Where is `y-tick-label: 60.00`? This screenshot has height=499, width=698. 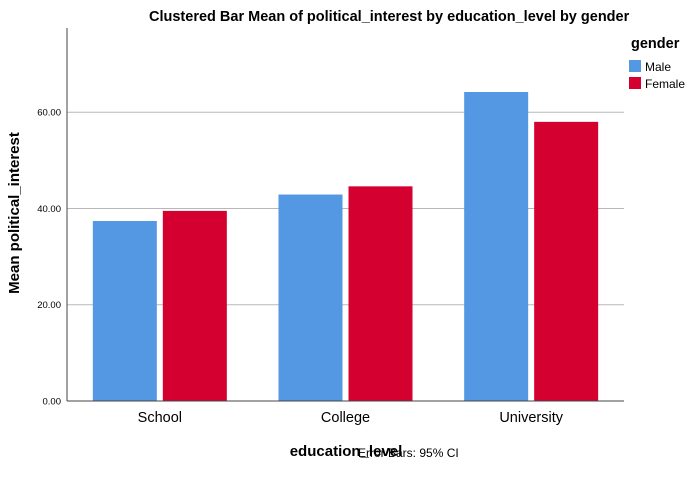 y-tick-label: 60.00 is located at coordinates (49, 113).